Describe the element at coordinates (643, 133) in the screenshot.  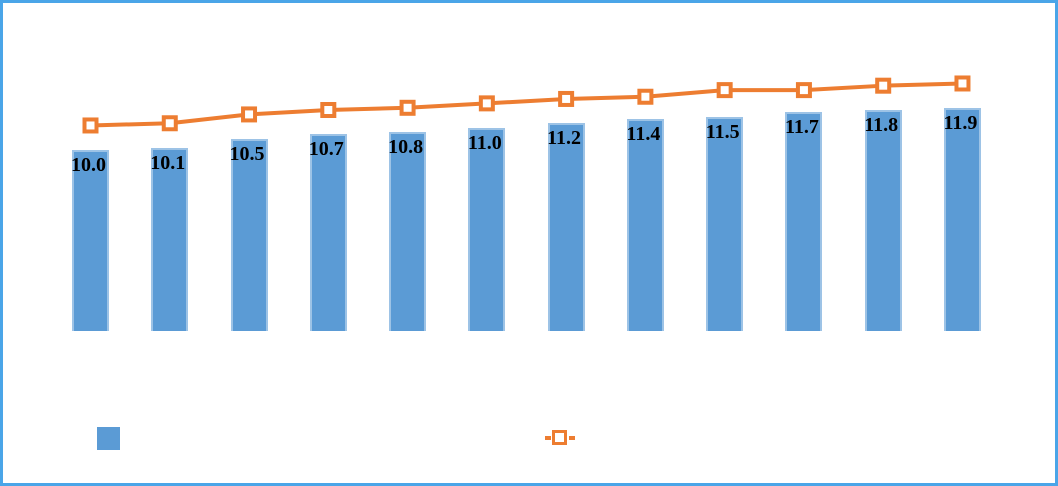
I see `bar-value-label: 11.4` at that location.